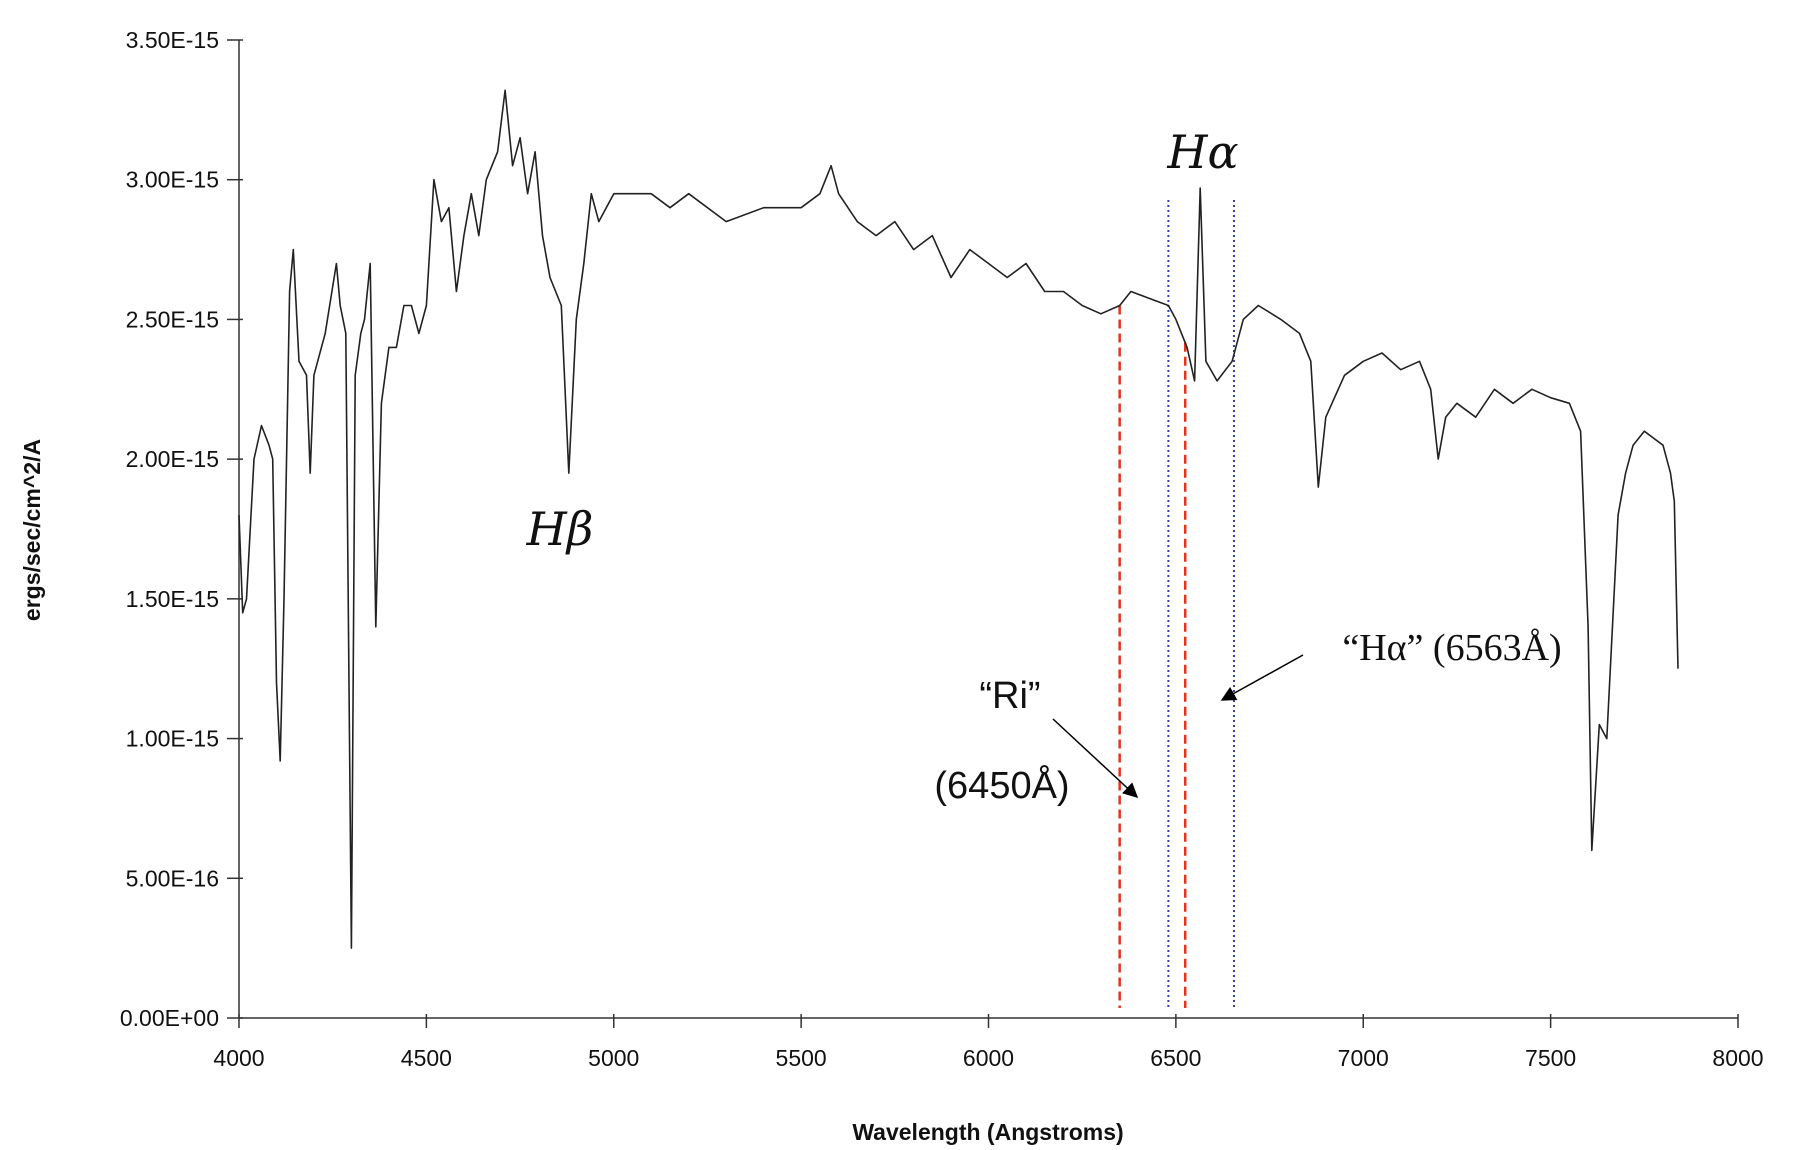  What do you see at coordinates (32, 530) in the screenshot?
I see `y-axis-label: ergs/sec/cm^2/A` at bounding box center [32, 530].